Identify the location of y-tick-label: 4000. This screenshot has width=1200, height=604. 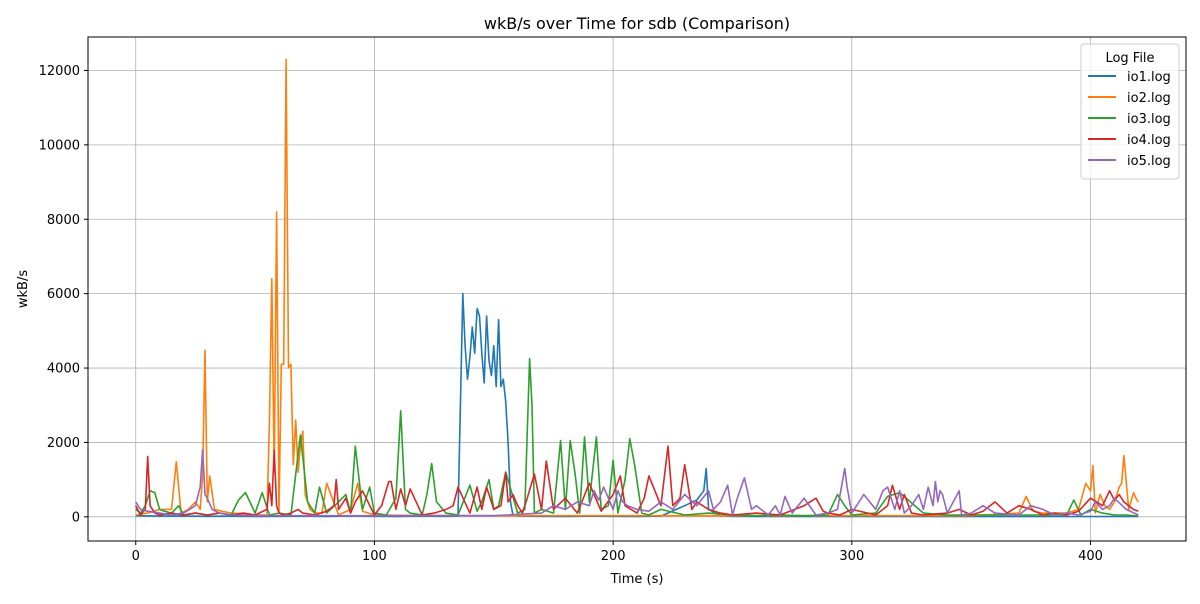
(63, 369).